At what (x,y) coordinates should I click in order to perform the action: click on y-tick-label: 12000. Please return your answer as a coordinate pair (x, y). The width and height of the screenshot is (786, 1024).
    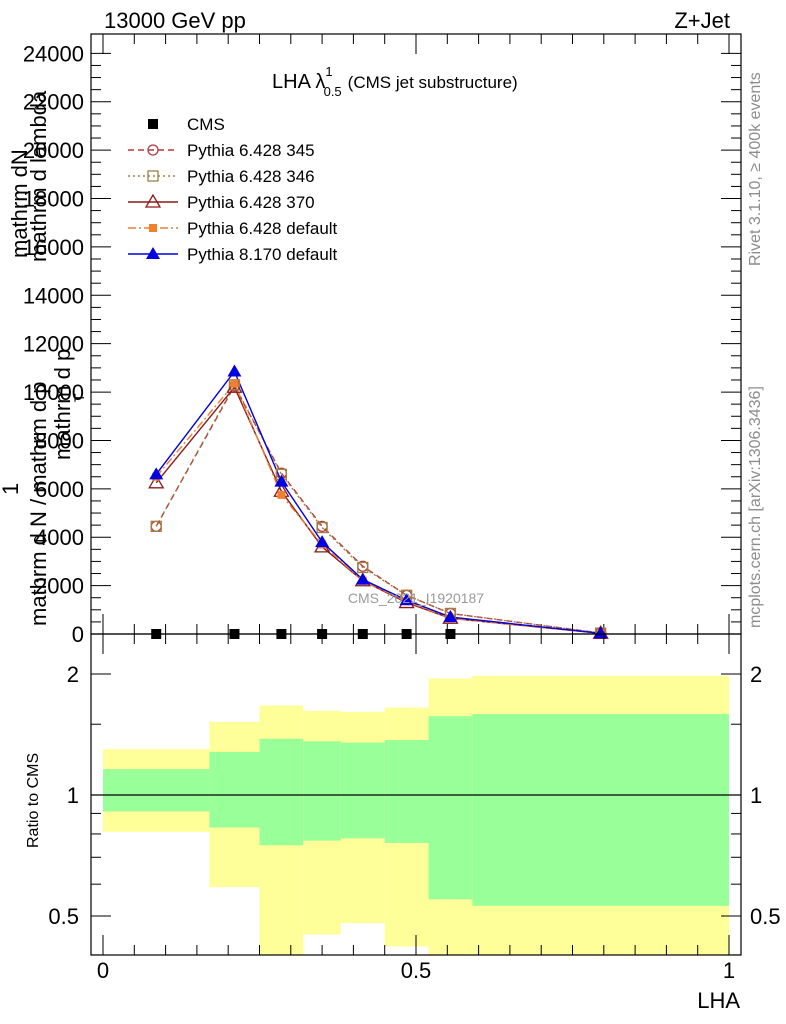
    Looking at the image, I should click on (53, 344).